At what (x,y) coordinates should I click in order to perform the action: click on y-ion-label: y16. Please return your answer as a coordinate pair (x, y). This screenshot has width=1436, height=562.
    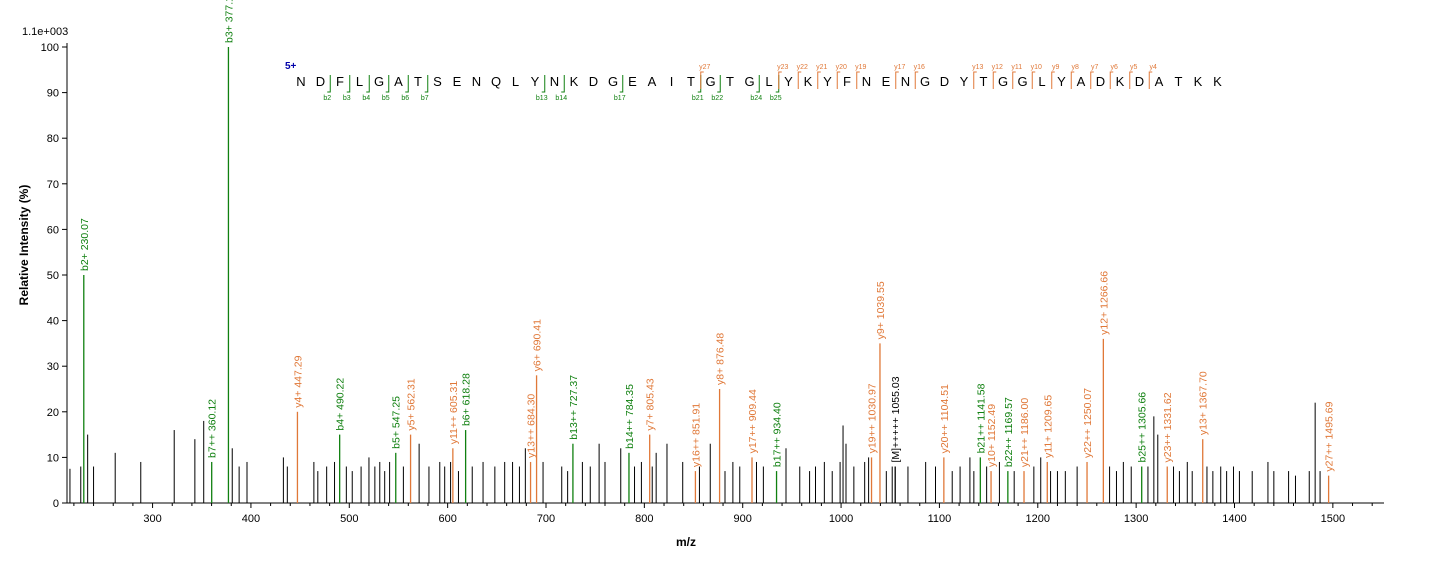
    Looking at the image, I should click on (919, 67).